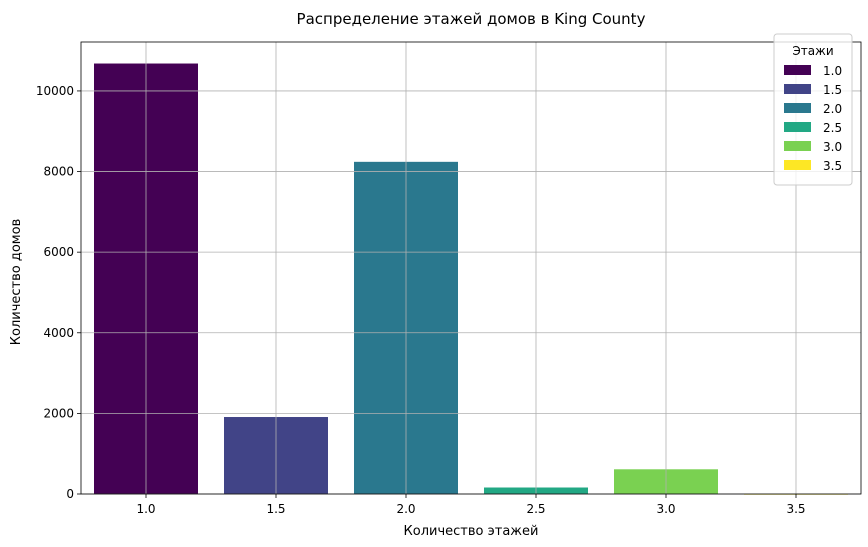 The image size is (868, 547). Describe the element at coordinates (58, 413) in the screenshot. I see `y-tick-label: 2000` at that location.